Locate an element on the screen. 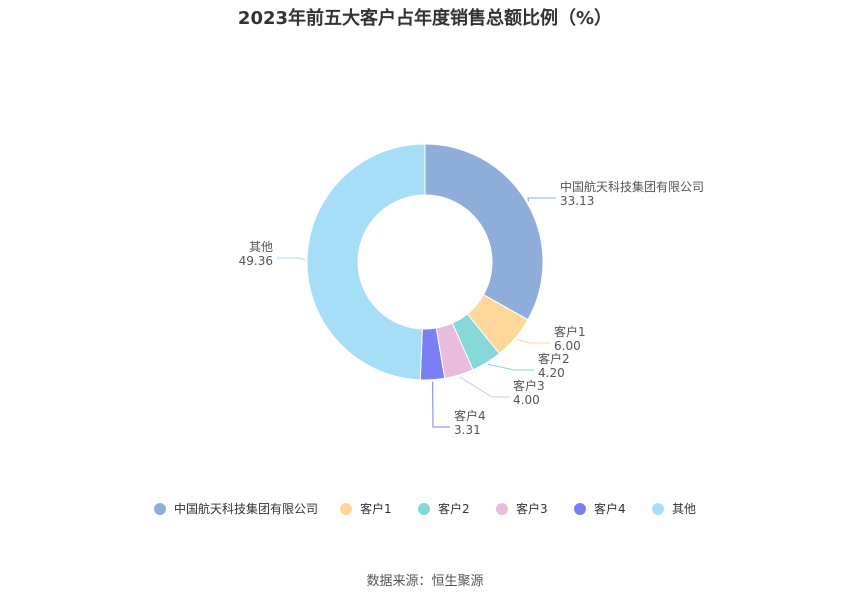  slice-label-2: 客户1 is located at coordinates (570, 331).